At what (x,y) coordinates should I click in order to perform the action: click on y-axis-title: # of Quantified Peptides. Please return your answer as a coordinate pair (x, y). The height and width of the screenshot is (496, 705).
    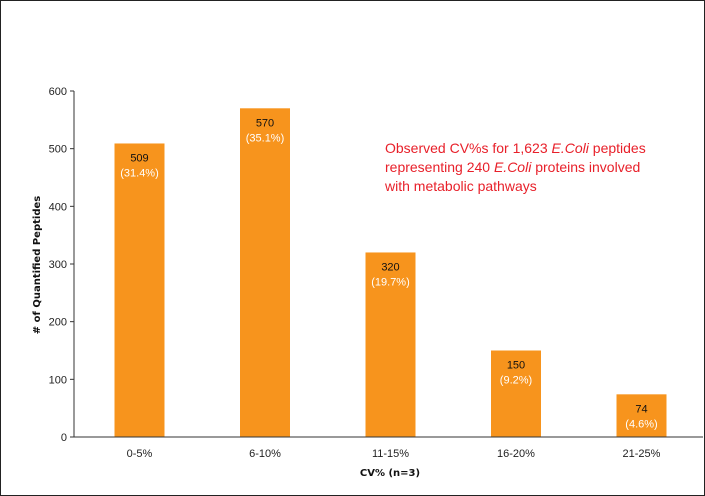
    Looking at the image, I should click on (37, 265).